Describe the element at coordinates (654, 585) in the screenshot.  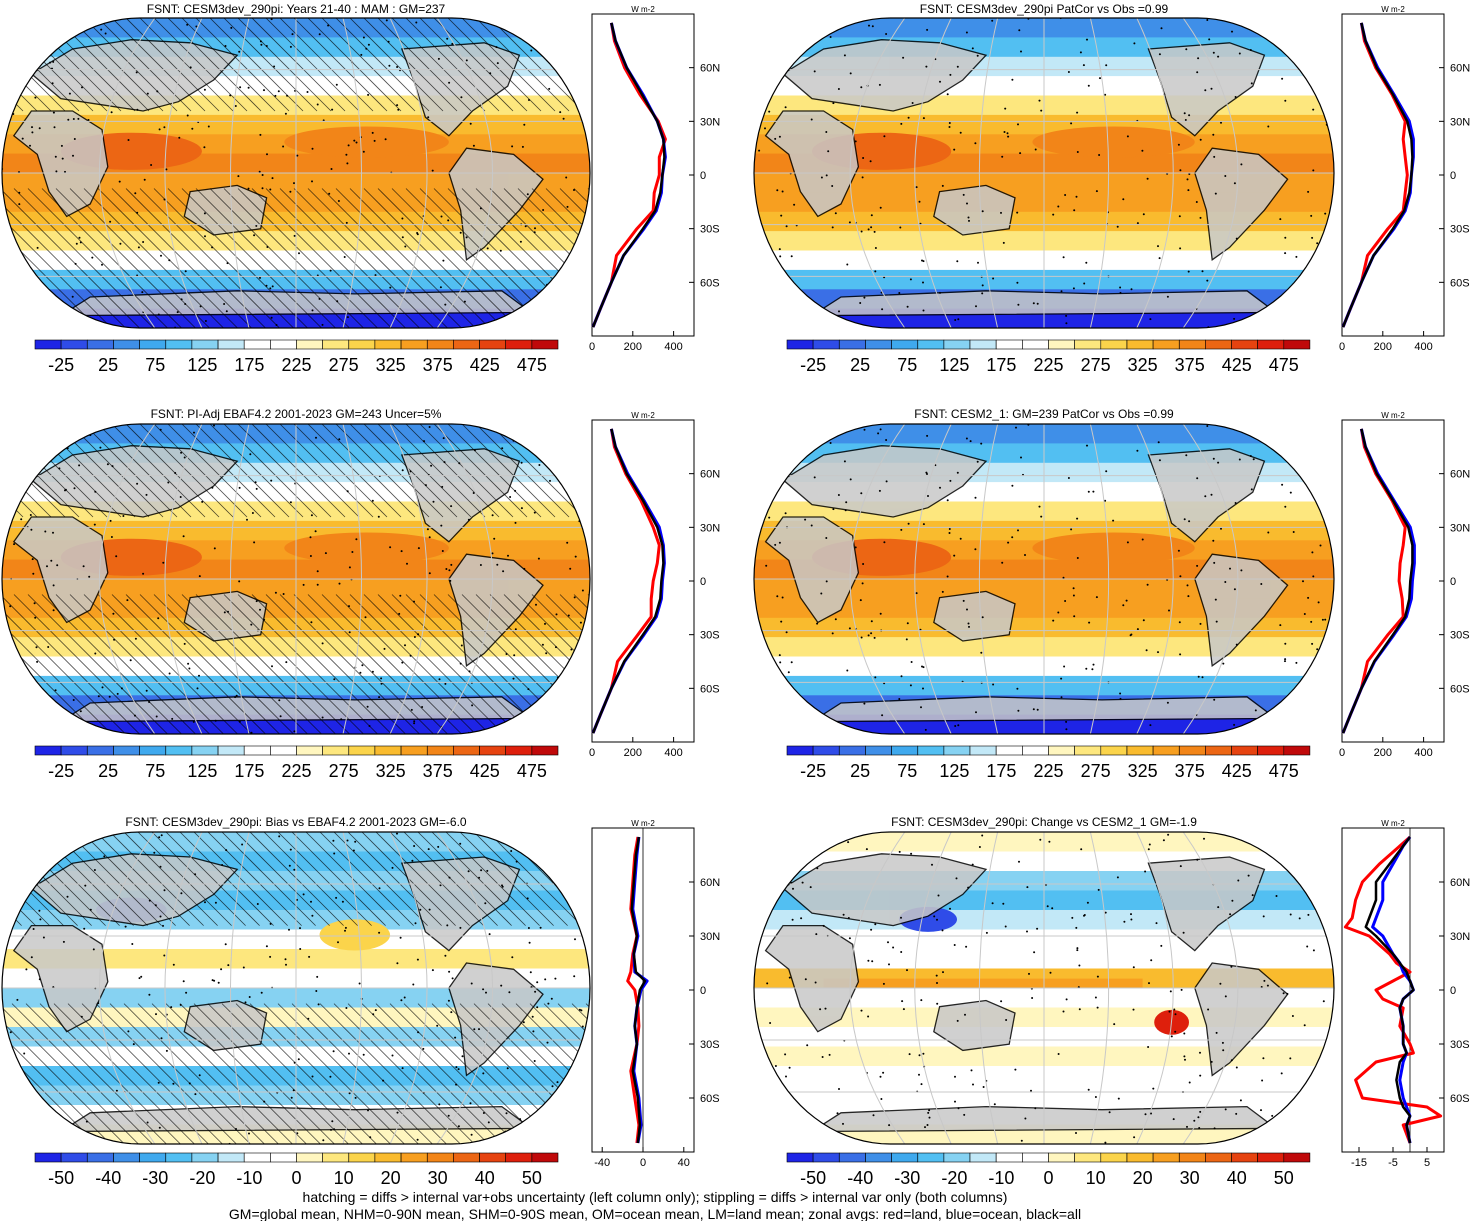
I see `zonal-panel-3: W m-2 60N 30N 0 30S 60S 0 200 400` at that location.